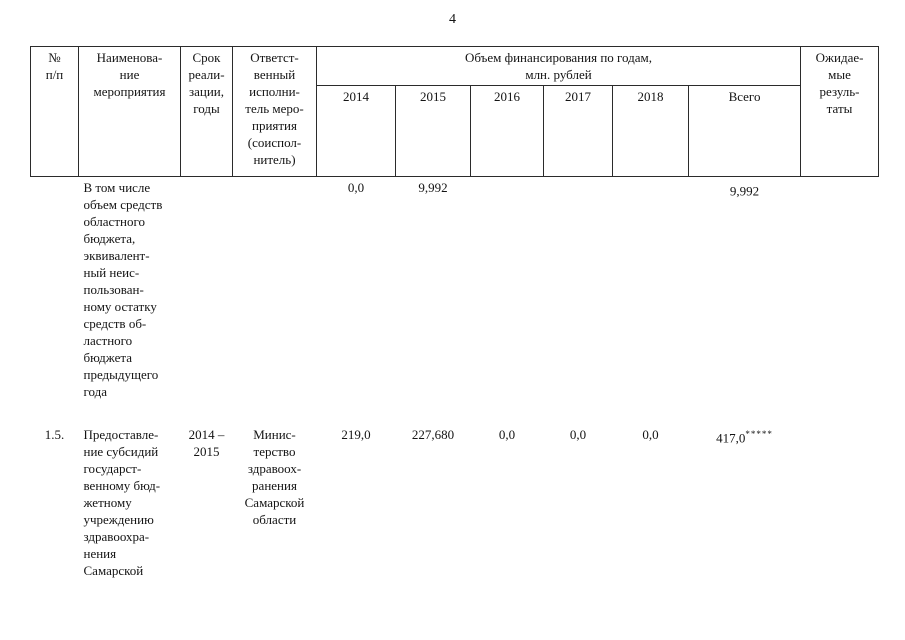  I want to click on cell-term: 2014 – 2015, so click(206, 443).